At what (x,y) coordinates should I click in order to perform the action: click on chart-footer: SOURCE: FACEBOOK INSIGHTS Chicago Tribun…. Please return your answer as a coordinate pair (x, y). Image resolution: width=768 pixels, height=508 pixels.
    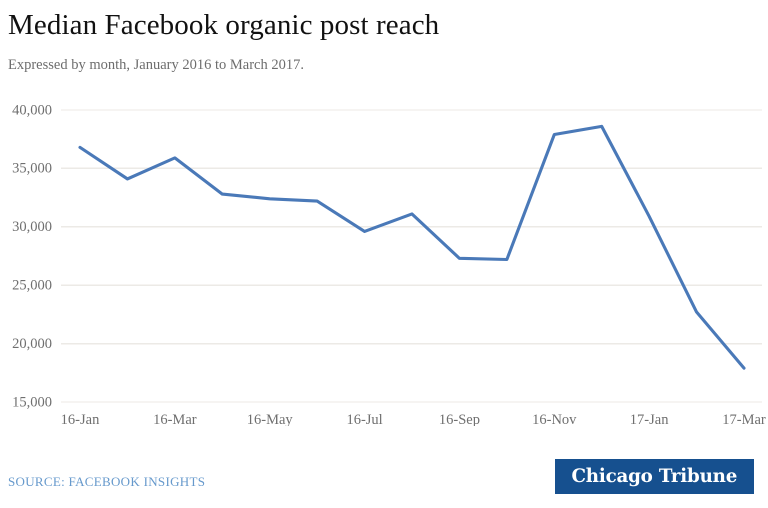
    Looking at the image, I should click on (384, 476).